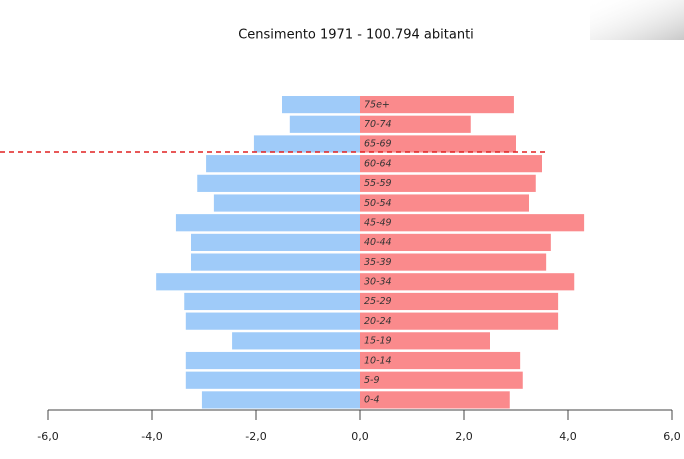 This screenshot has width=684, height=459. What do you see at coordinates (378, 183) in the screenshot?
I see `category-label: 55-59` at bounding box center [378, 183].